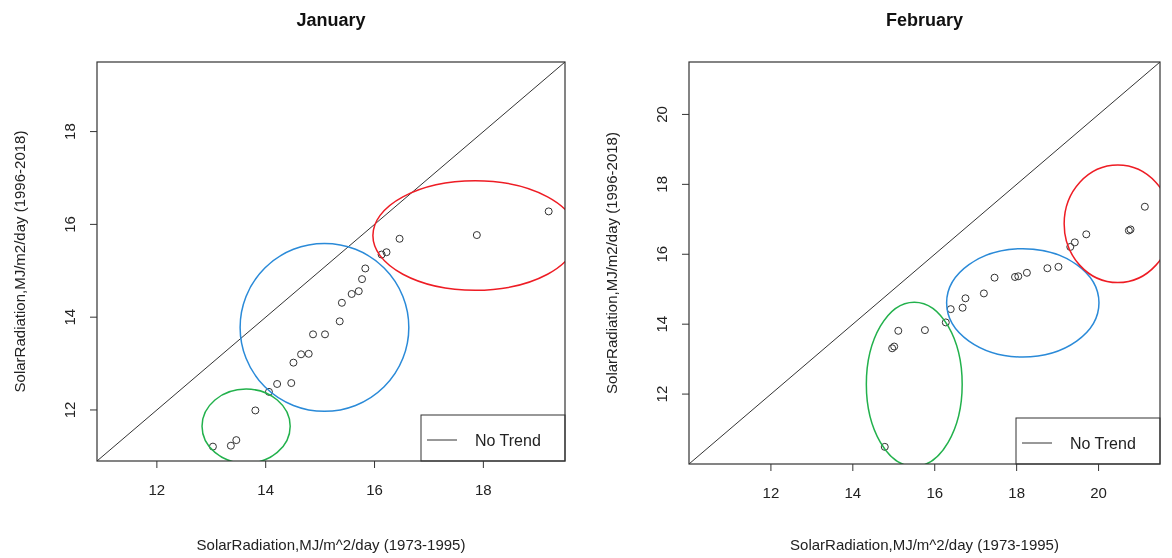  Describe the element at coordinates (924, 20) in the screenshot. I see `chart-title: February` at that location.